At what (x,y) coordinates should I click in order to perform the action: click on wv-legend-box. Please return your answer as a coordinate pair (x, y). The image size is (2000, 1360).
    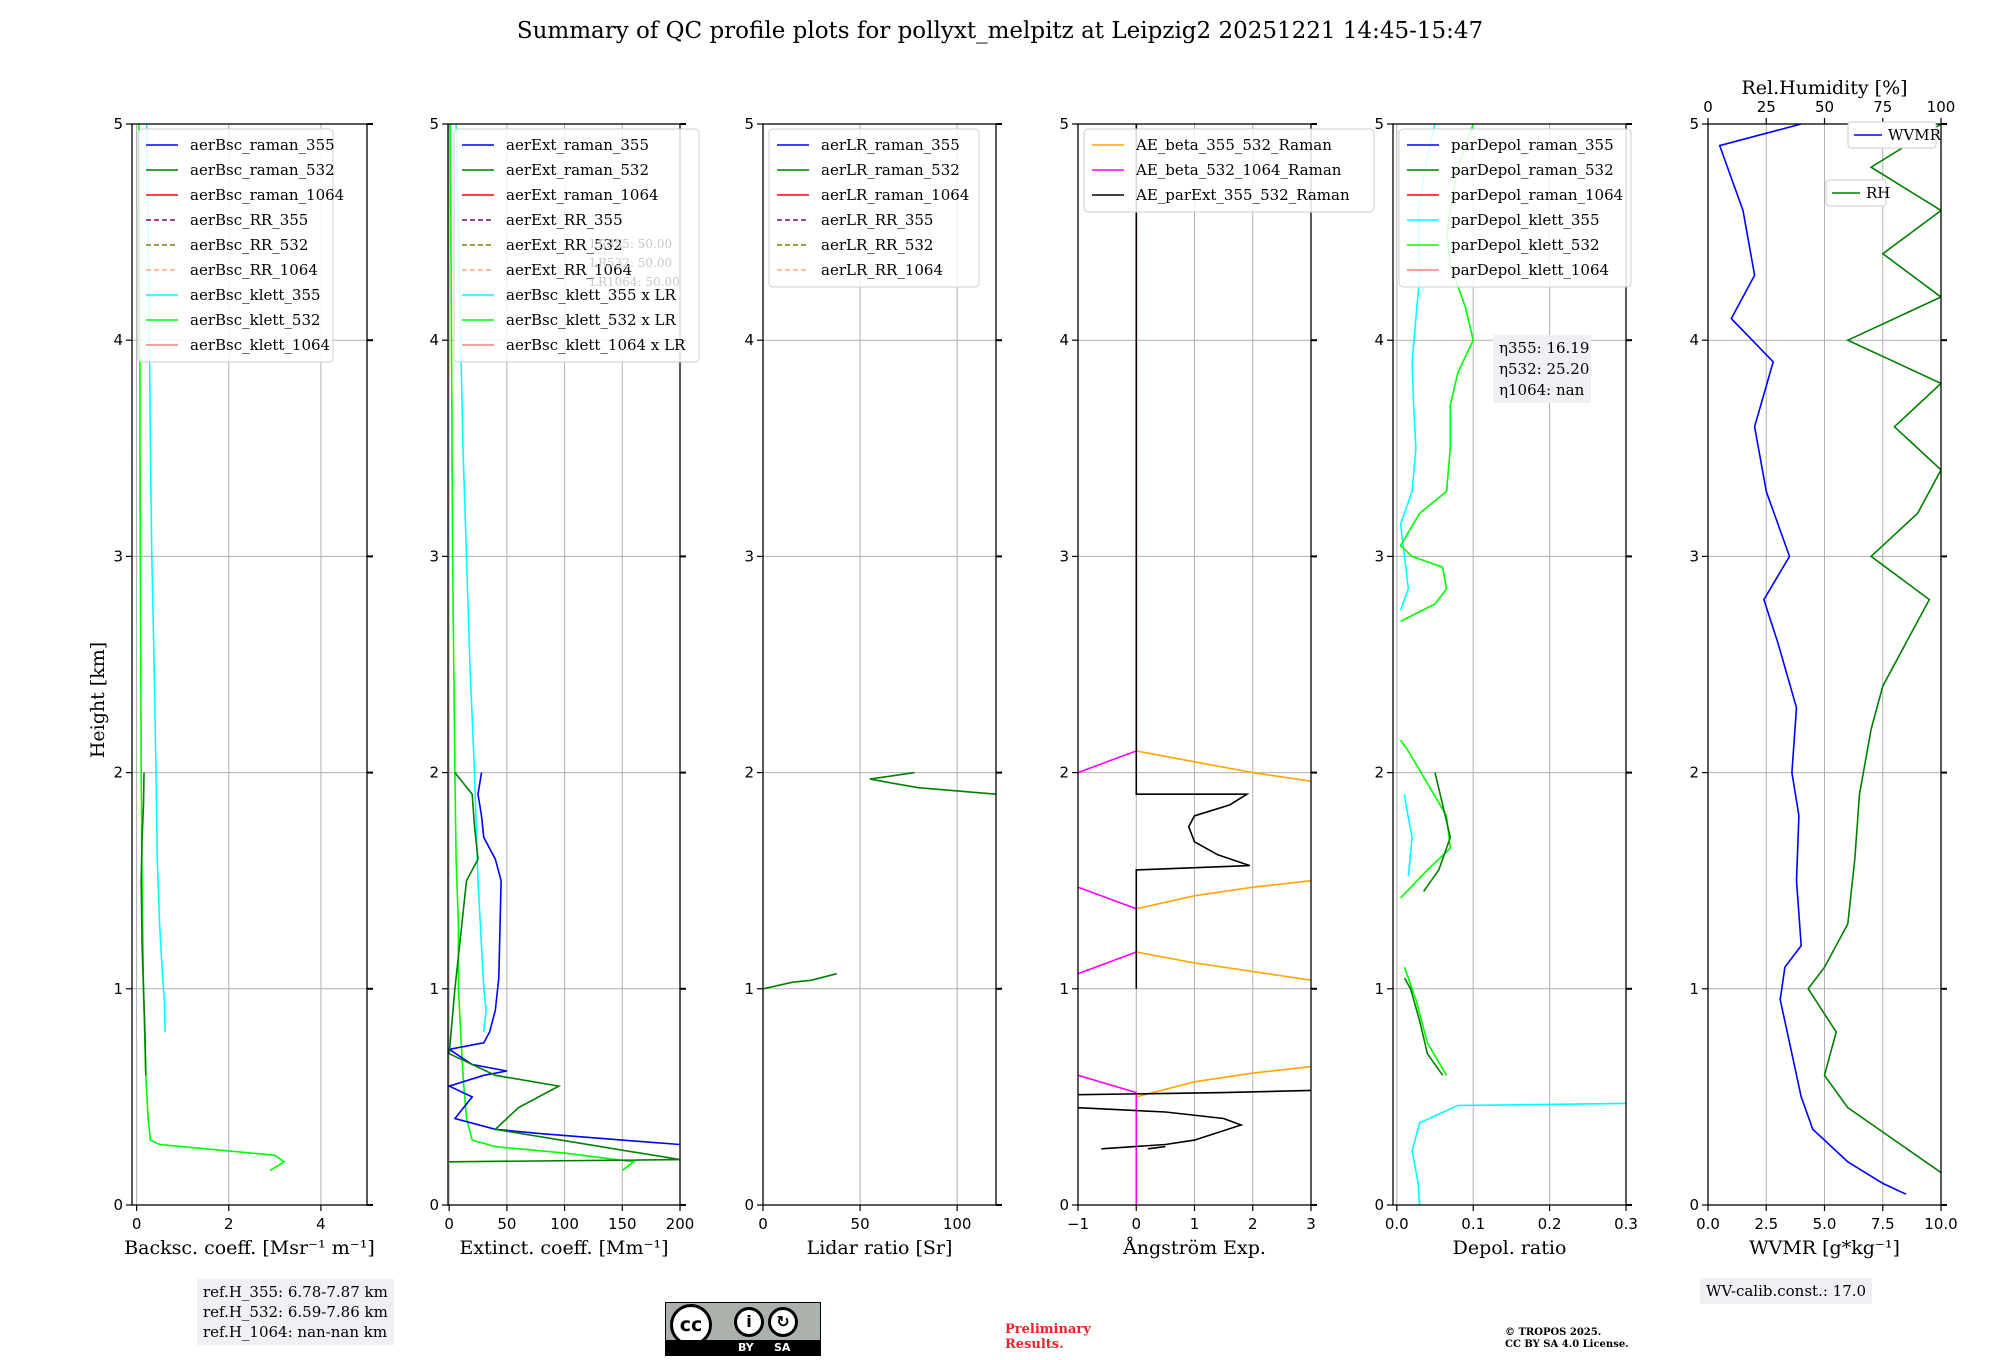
    Looking at the image, I should click on (1892, 135).